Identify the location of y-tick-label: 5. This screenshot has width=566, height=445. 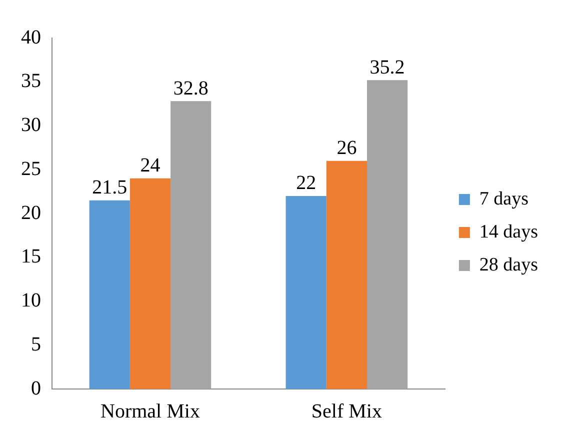
(36, 344).